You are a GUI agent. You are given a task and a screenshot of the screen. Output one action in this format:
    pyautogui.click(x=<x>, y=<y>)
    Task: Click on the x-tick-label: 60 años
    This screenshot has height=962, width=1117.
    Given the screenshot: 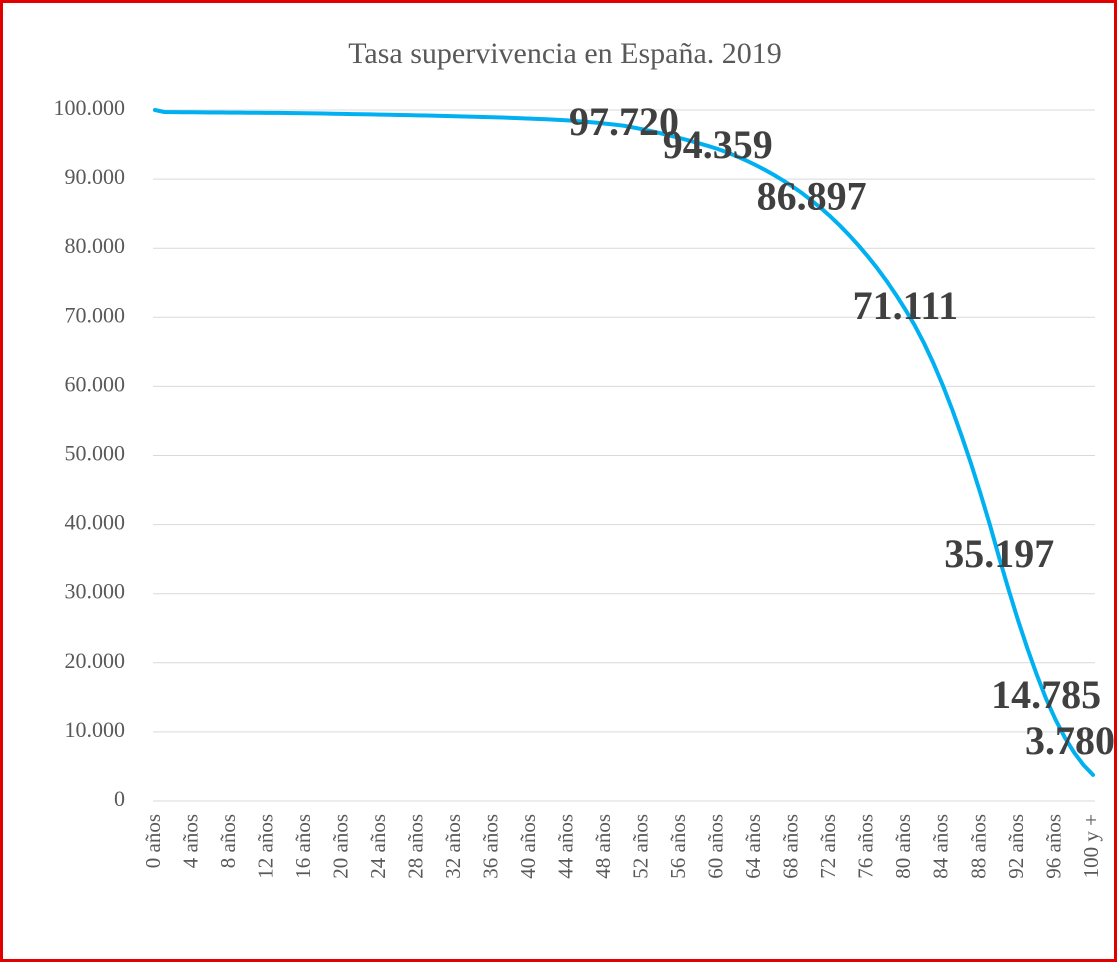 What is the action you would take?
    pyautogui.click(x=716, y=846)
    